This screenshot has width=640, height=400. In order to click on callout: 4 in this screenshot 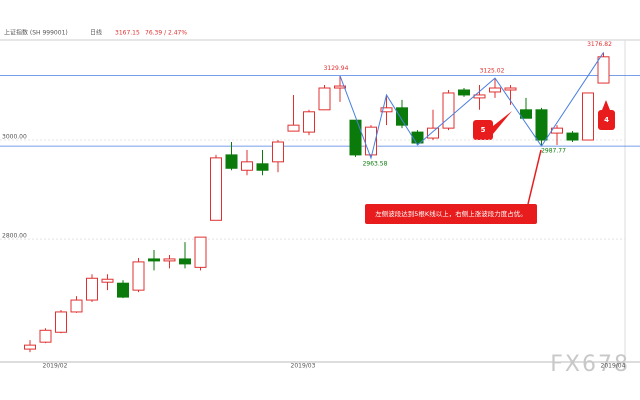, I will do `click(606, 120)`.